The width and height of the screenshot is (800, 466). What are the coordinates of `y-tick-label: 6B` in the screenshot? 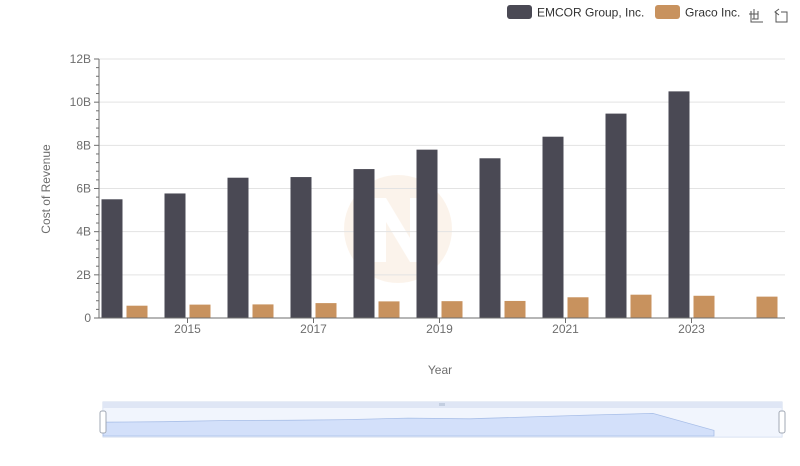 It's located at (83, 189).